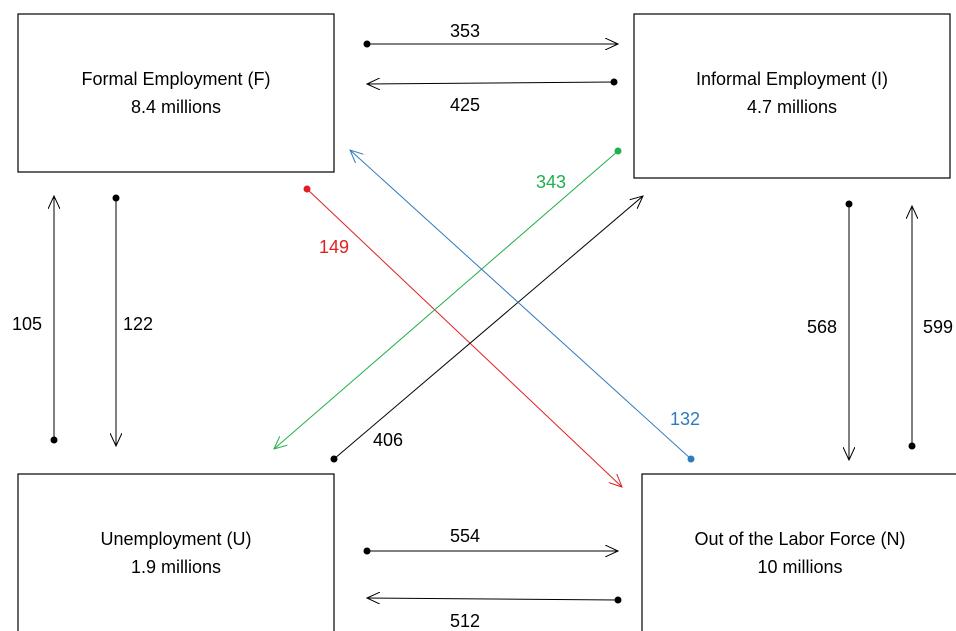 The image size is (956, 631). I want to click on node-size: 10 millions, so click(799, 567).